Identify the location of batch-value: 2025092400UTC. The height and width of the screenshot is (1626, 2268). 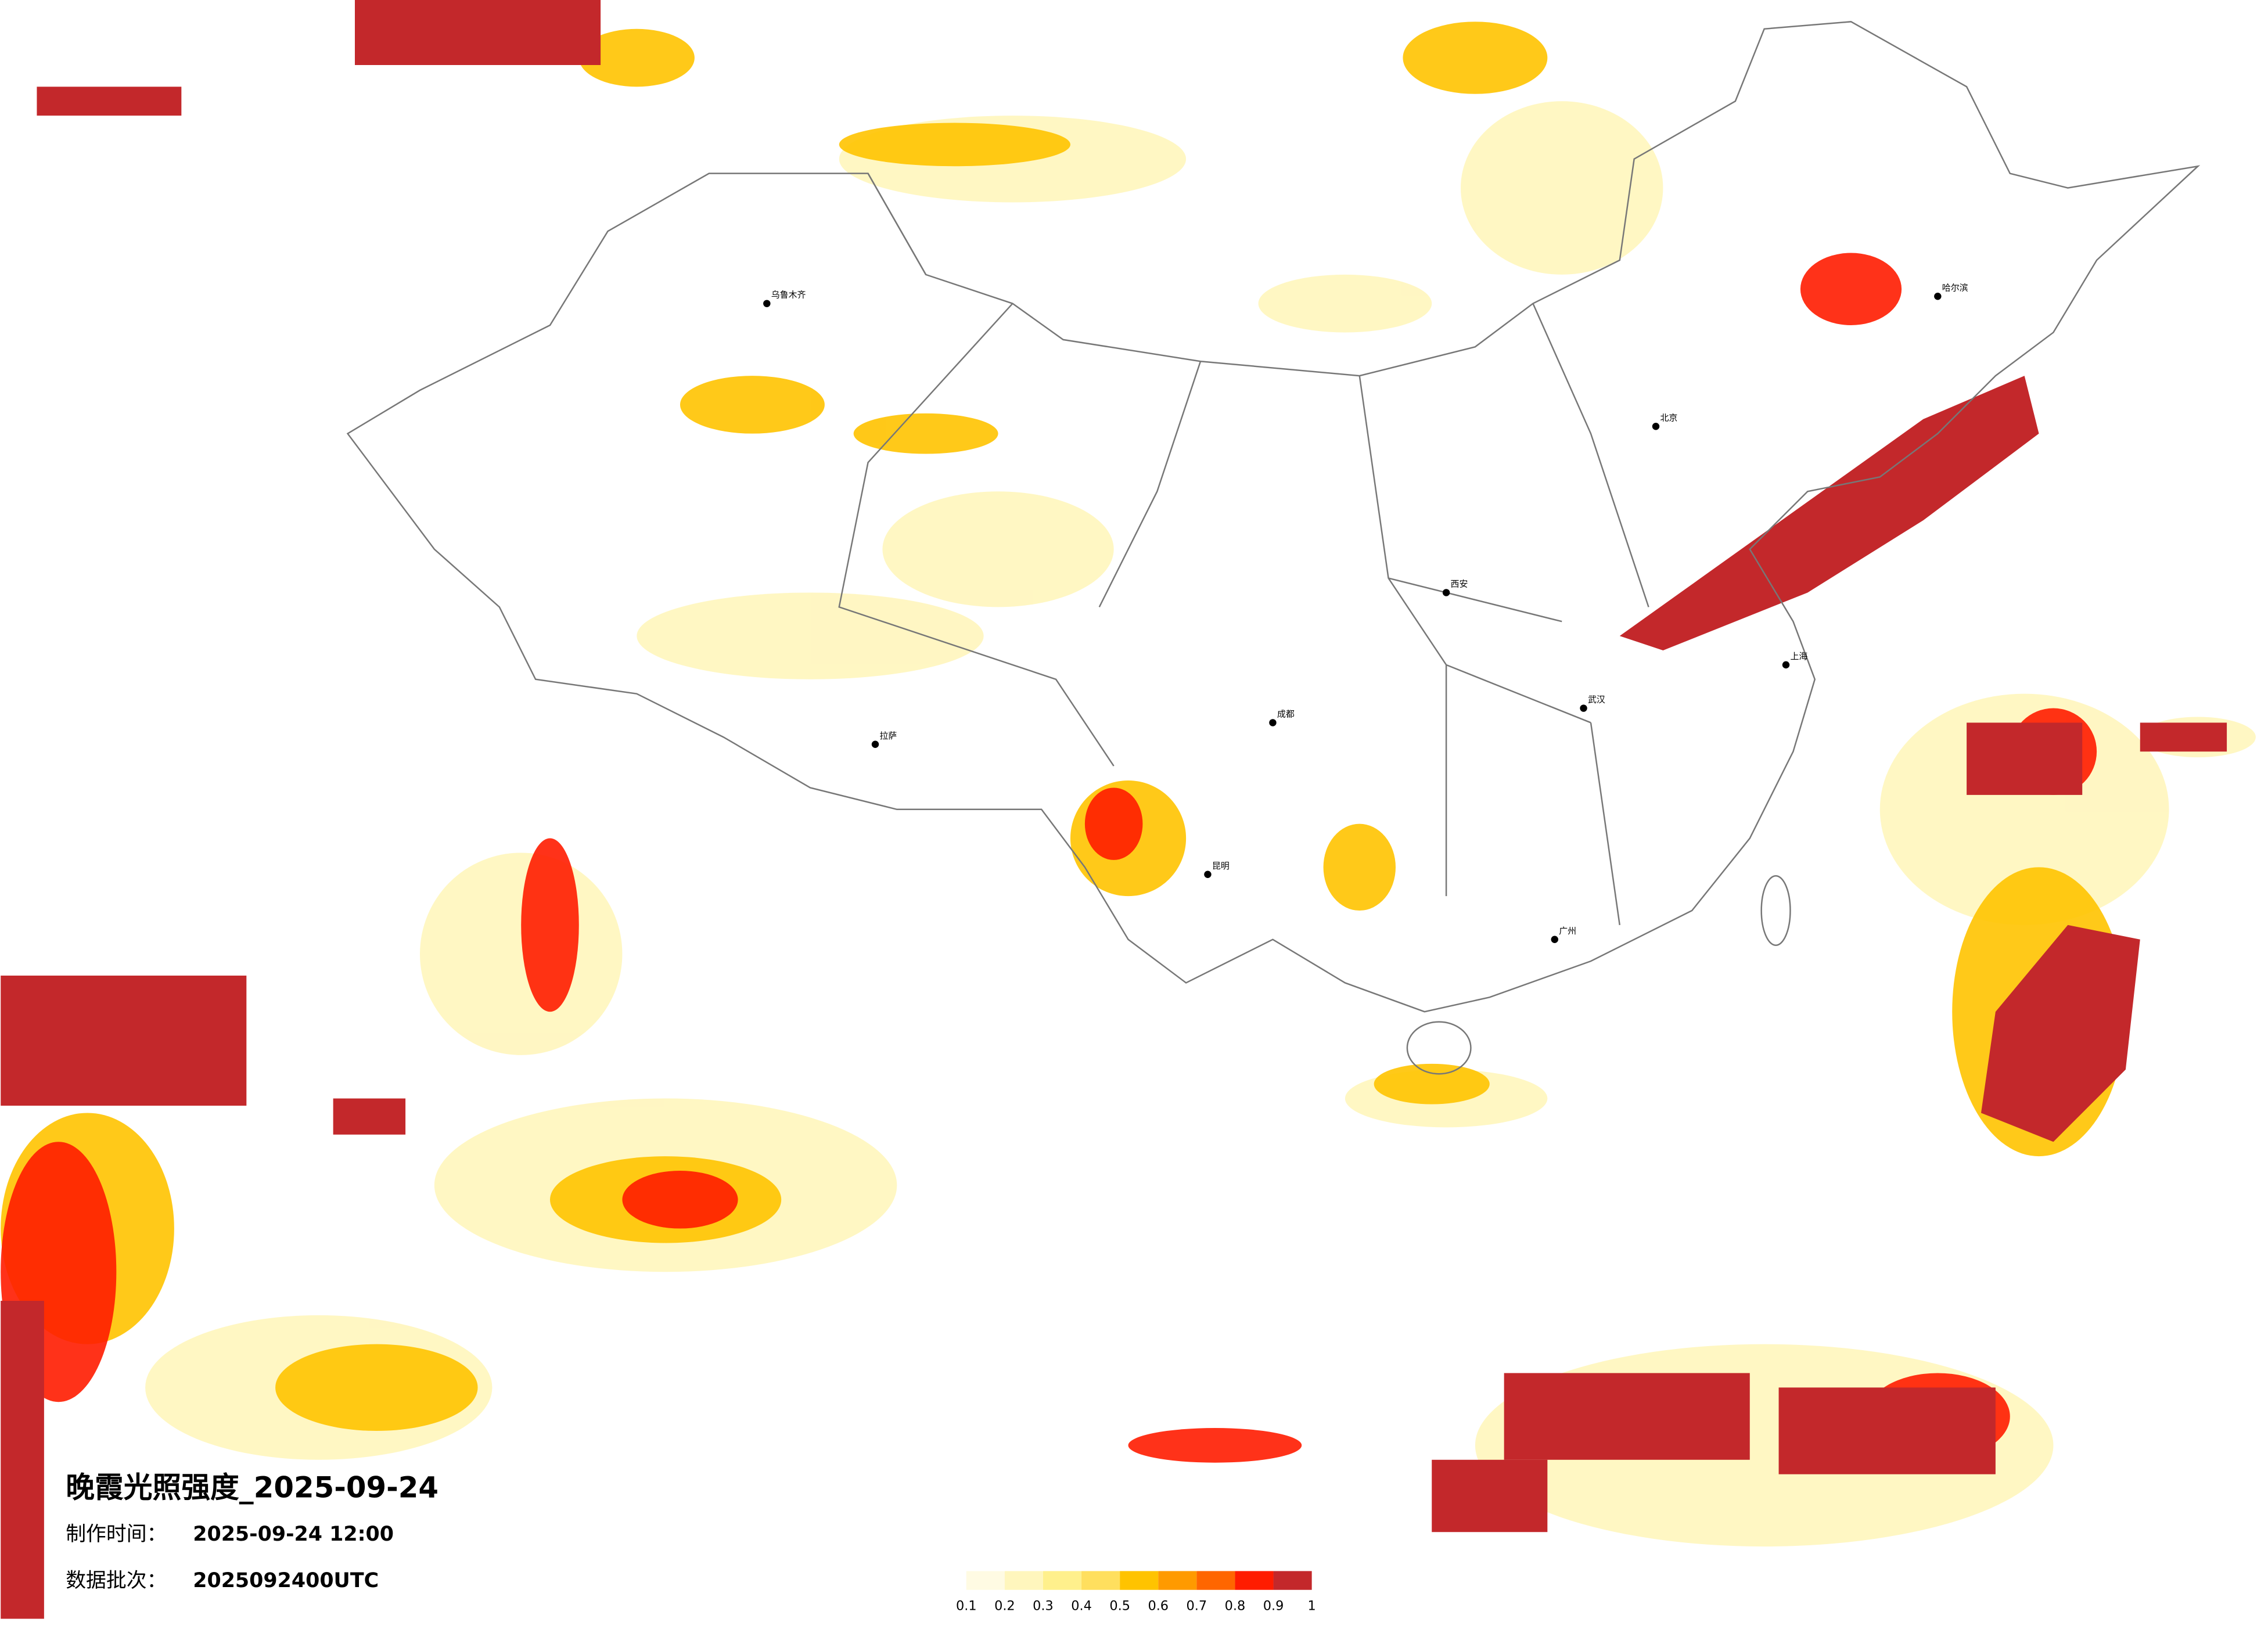
(286, 1581).